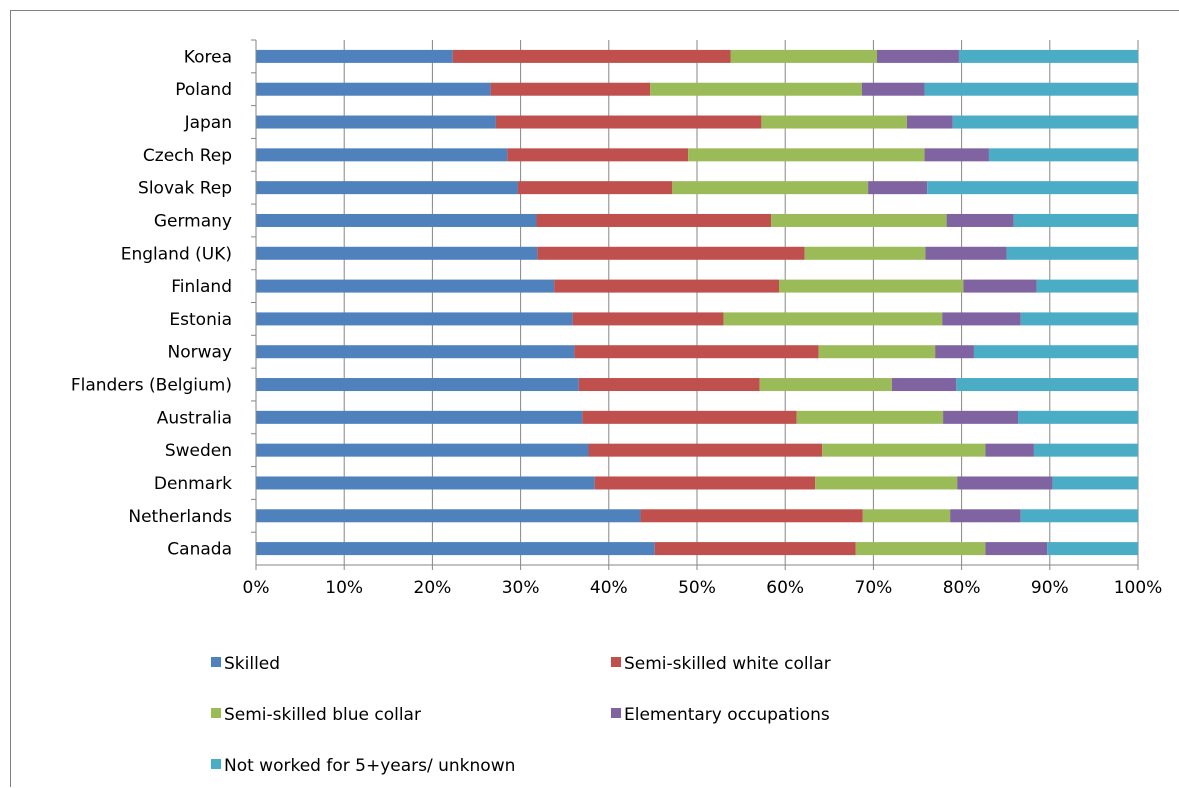  Describe the element at coordinates (203, 90) in the screenshot. I see `category-label: Poland` at that location.